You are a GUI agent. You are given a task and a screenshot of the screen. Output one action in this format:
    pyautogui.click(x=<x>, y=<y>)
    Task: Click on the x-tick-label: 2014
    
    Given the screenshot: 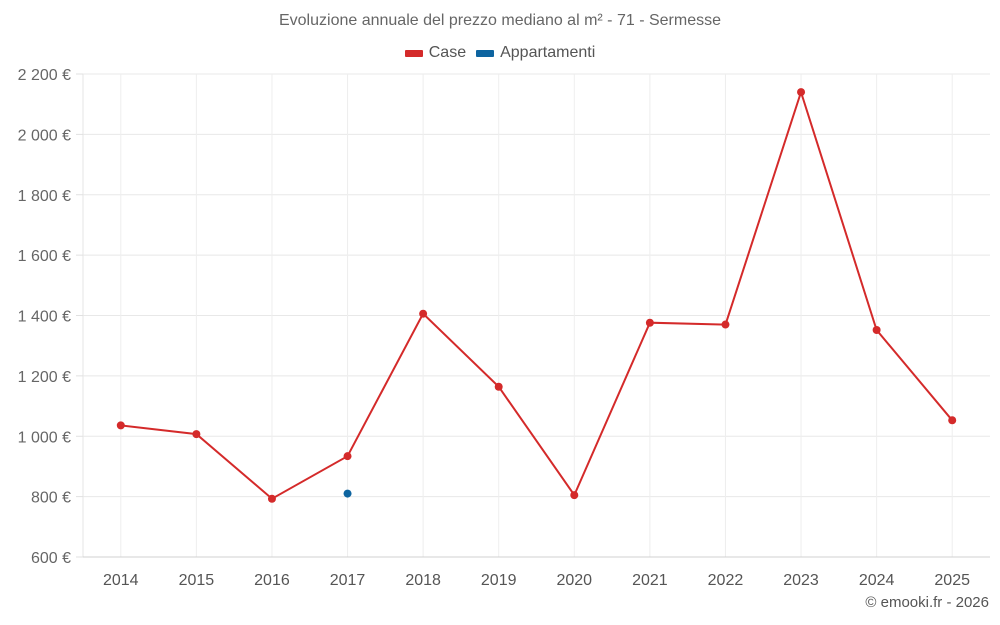 What is the action you would take?
    pyautogui.click(x=121, y=580)
    